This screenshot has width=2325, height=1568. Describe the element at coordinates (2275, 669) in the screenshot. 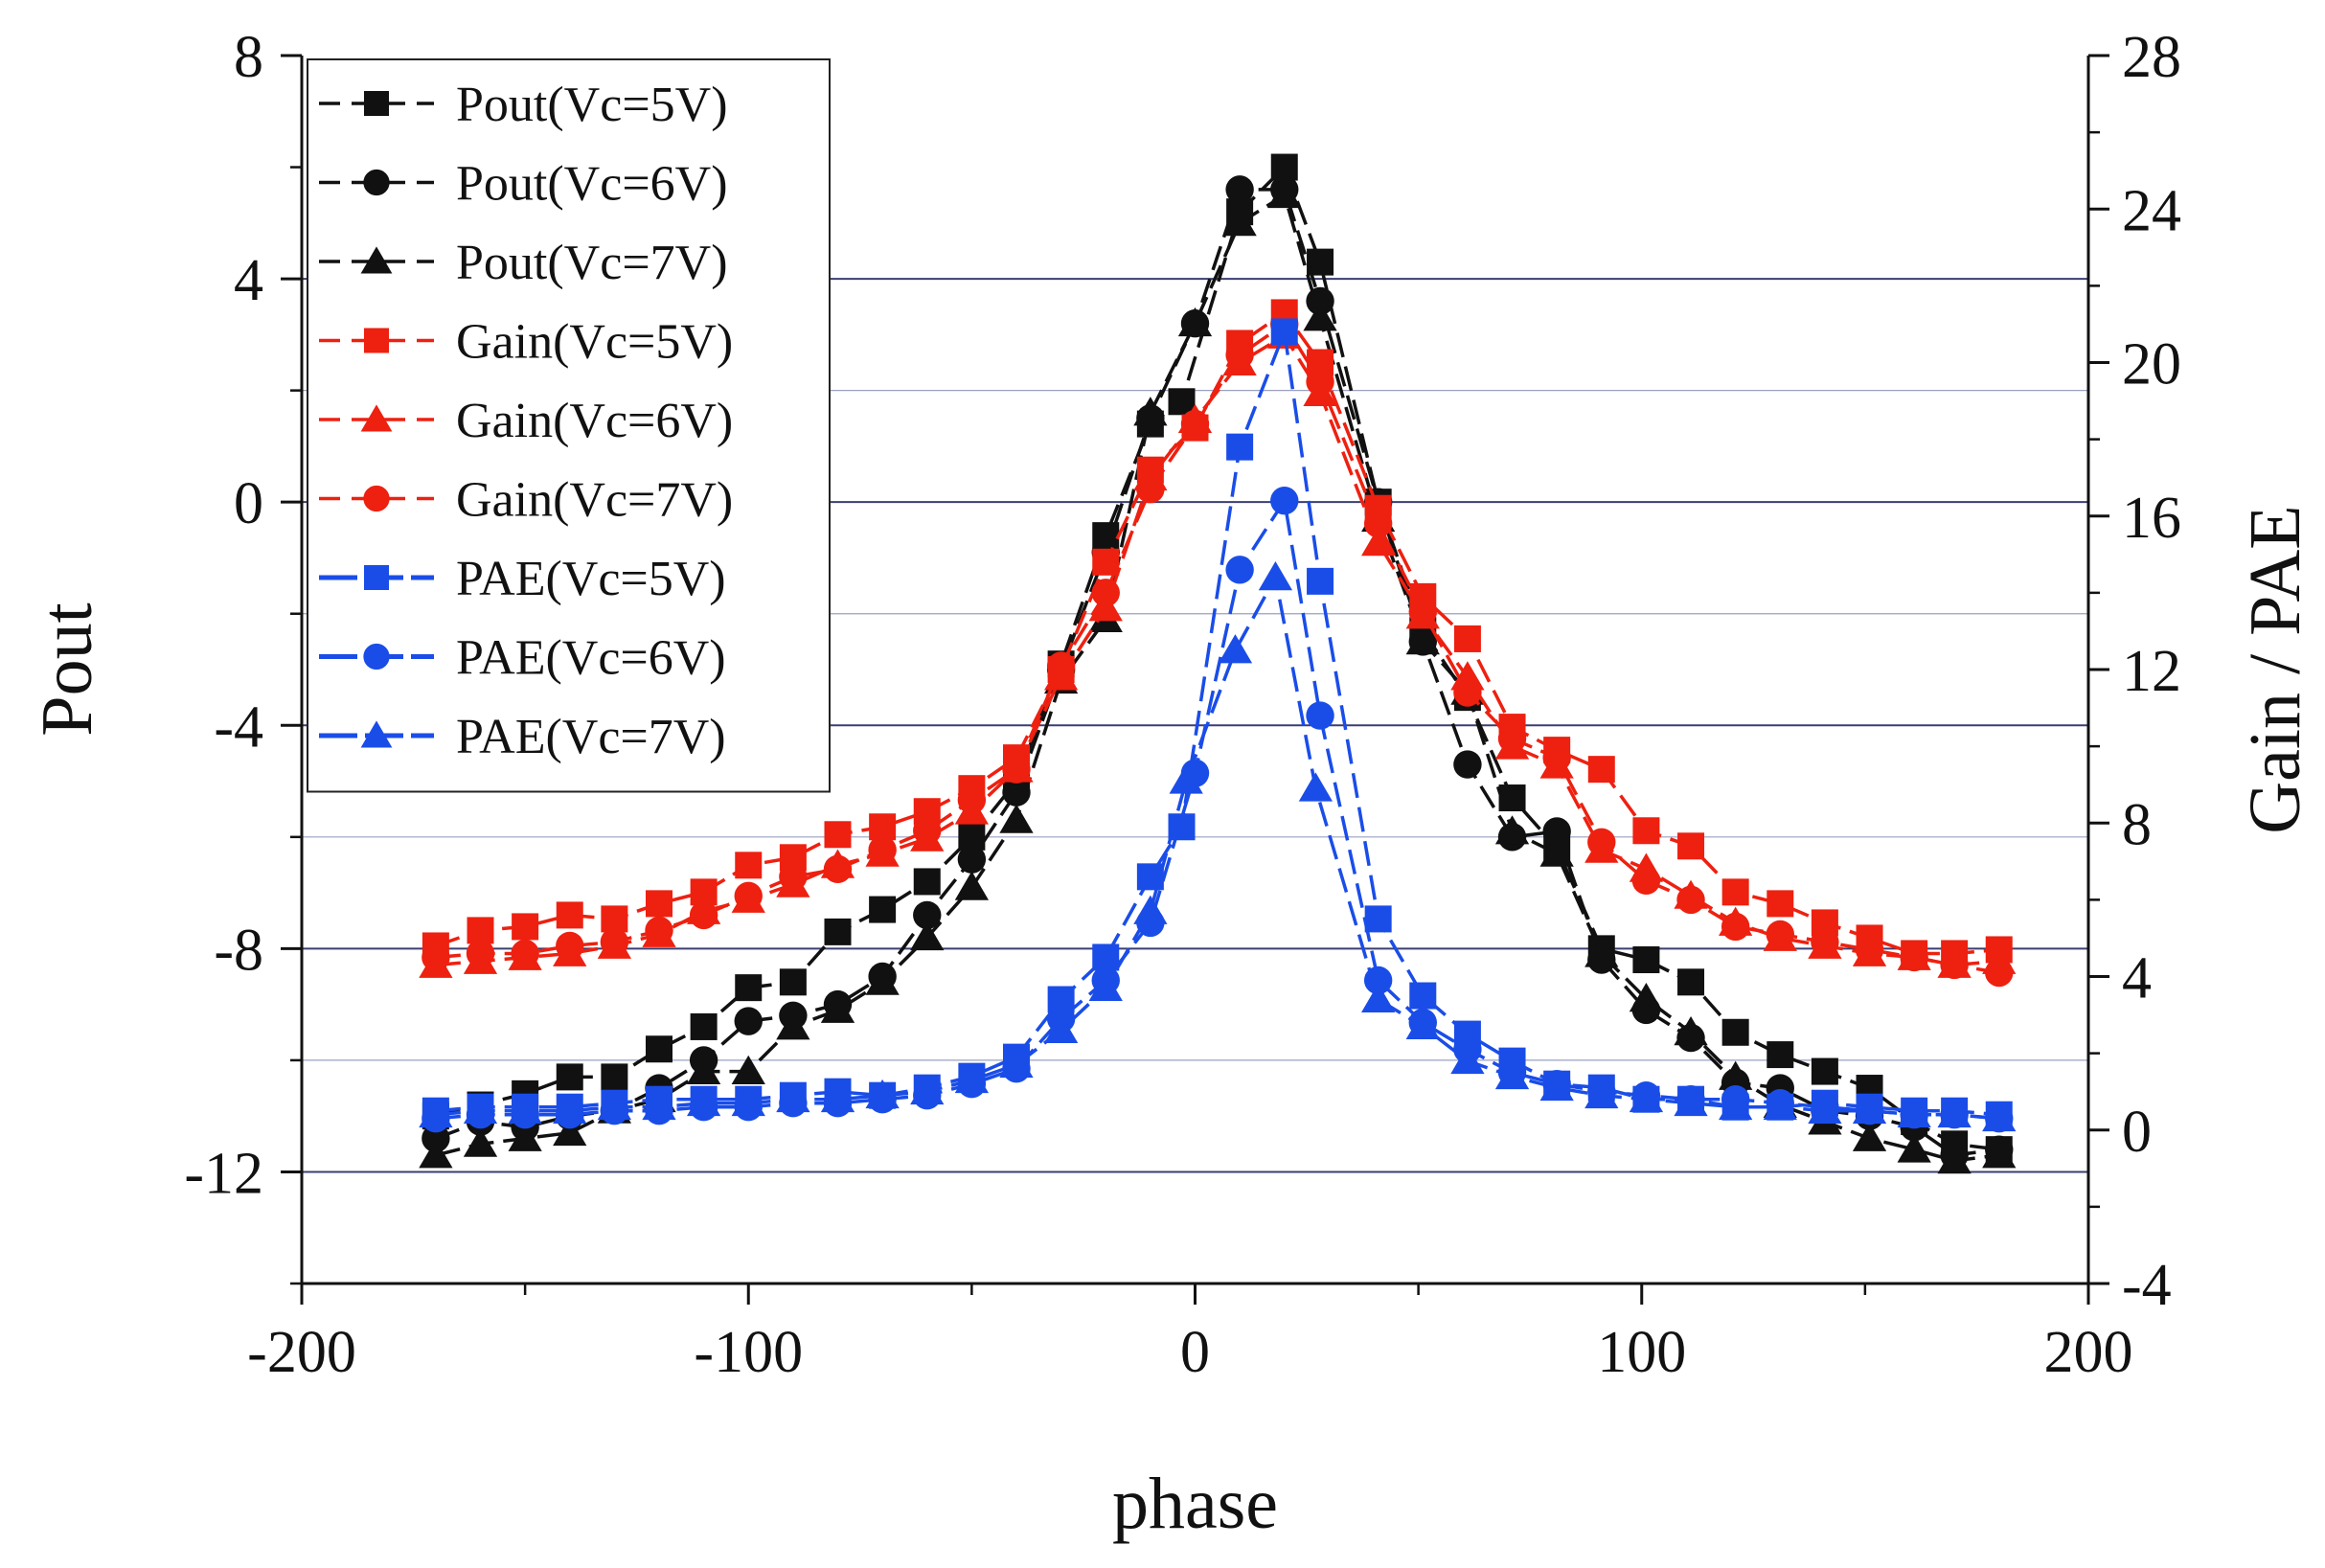

I see `y-right-axis-title: Gain / PAE` at that location.